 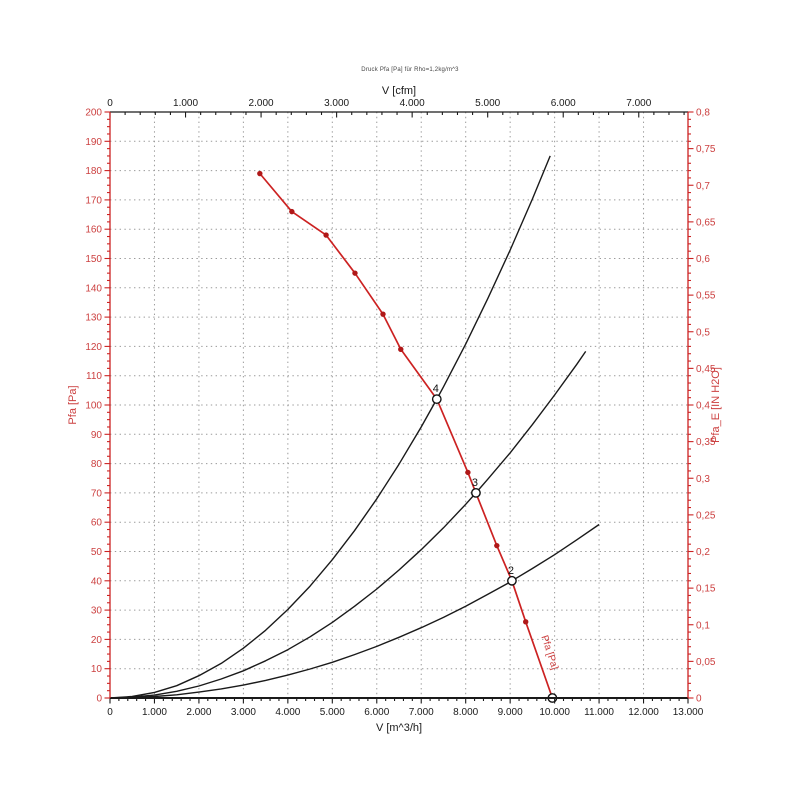 I want to click on svg-text: 40, so click(x=97, y=581).